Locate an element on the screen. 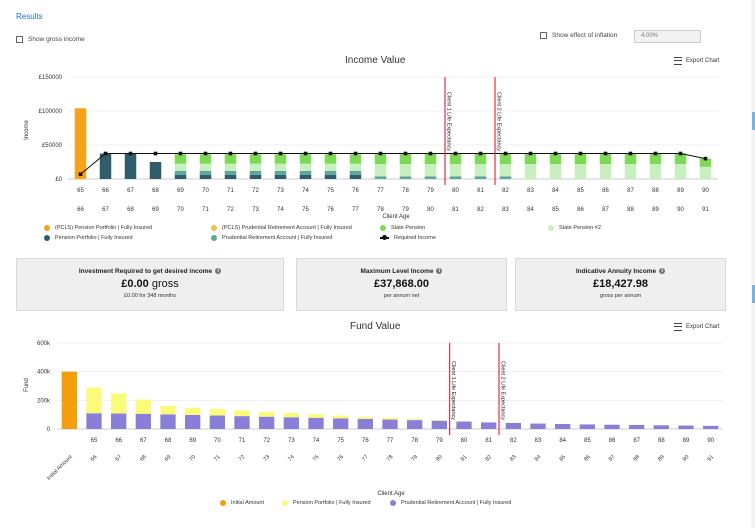 The image size is (755, 528). fund-export-button: Export Chart is located at coordinates (697, 327).